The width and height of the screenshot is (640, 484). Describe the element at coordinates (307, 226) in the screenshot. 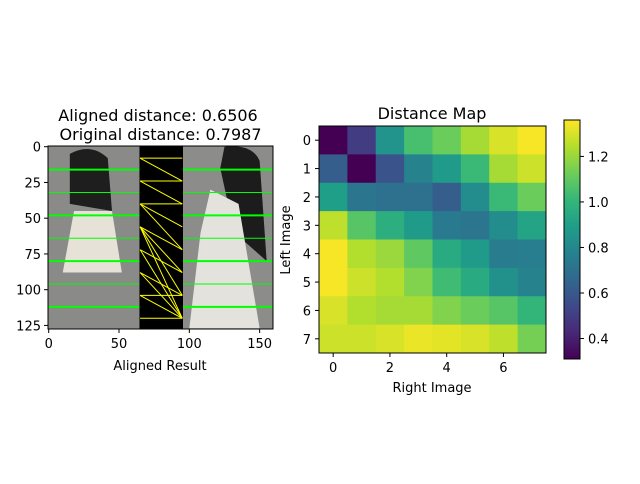

I see `y-tick-label: 3` at that location.